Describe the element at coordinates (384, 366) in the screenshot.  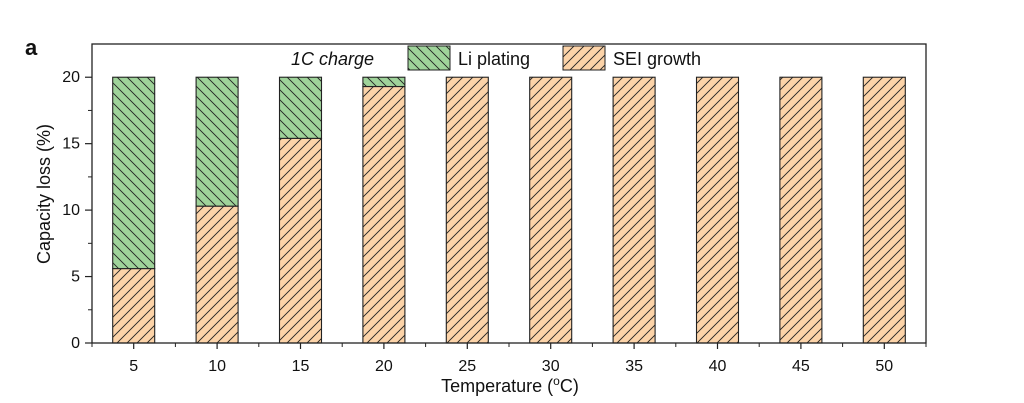
I see `x-tick-label-20: 20` at that location.